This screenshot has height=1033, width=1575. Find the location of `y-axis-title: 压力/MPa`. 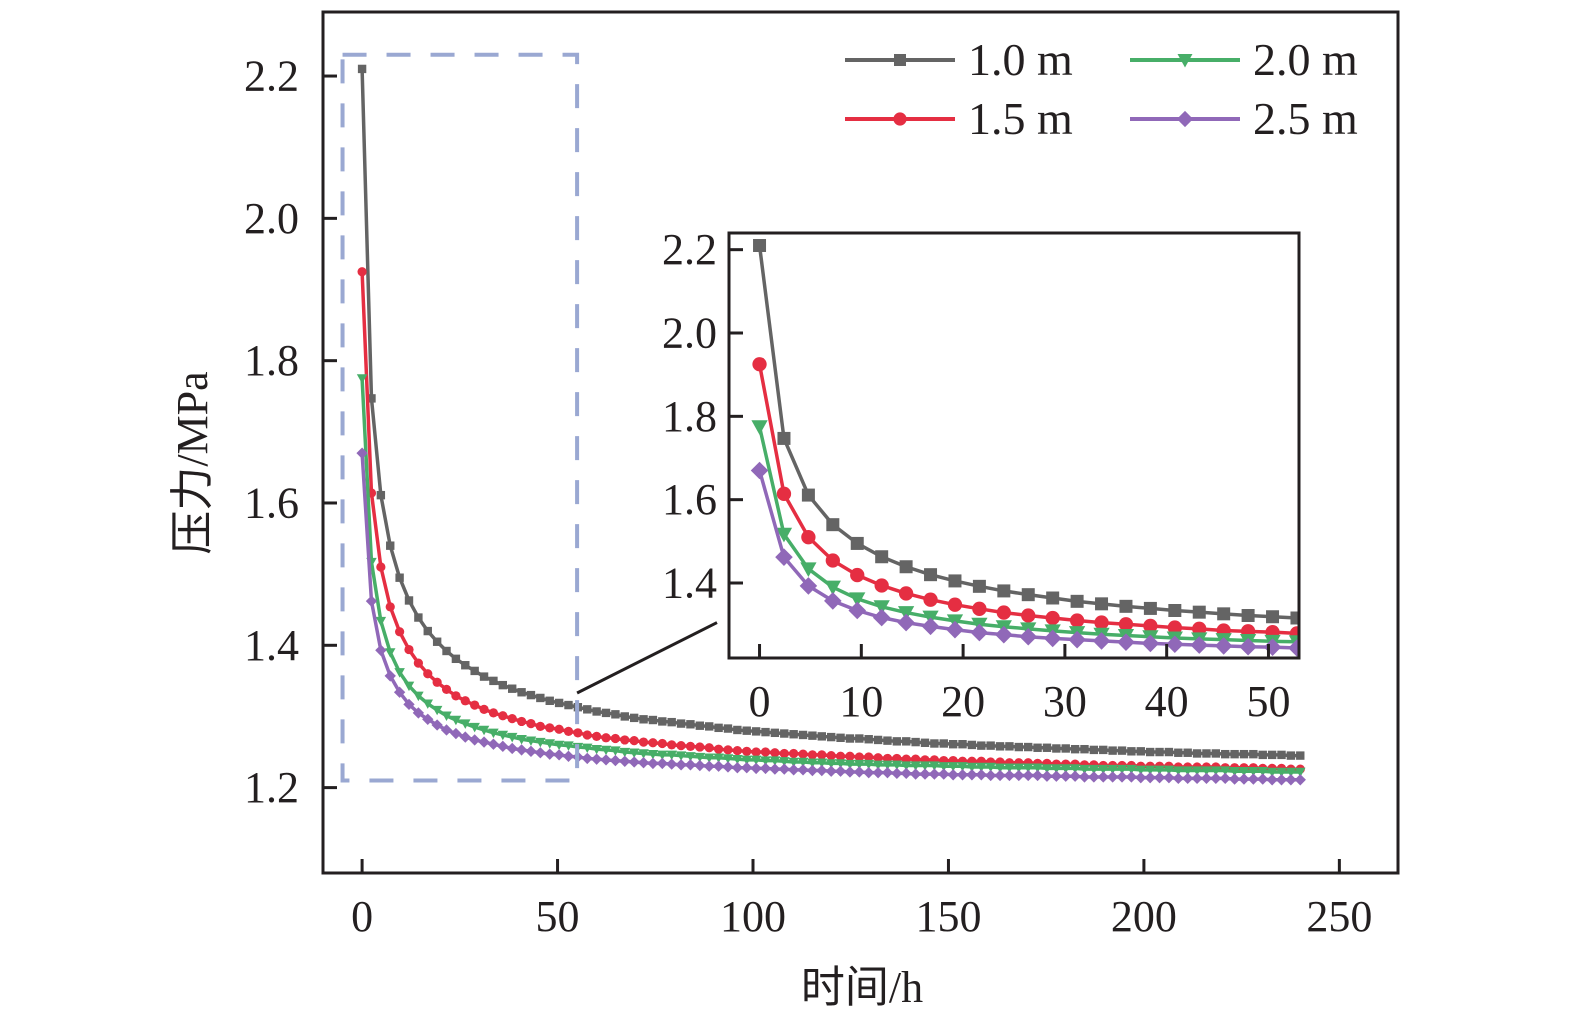

y-axis-title: 压力/MPa is located at coordinates (192, 462).